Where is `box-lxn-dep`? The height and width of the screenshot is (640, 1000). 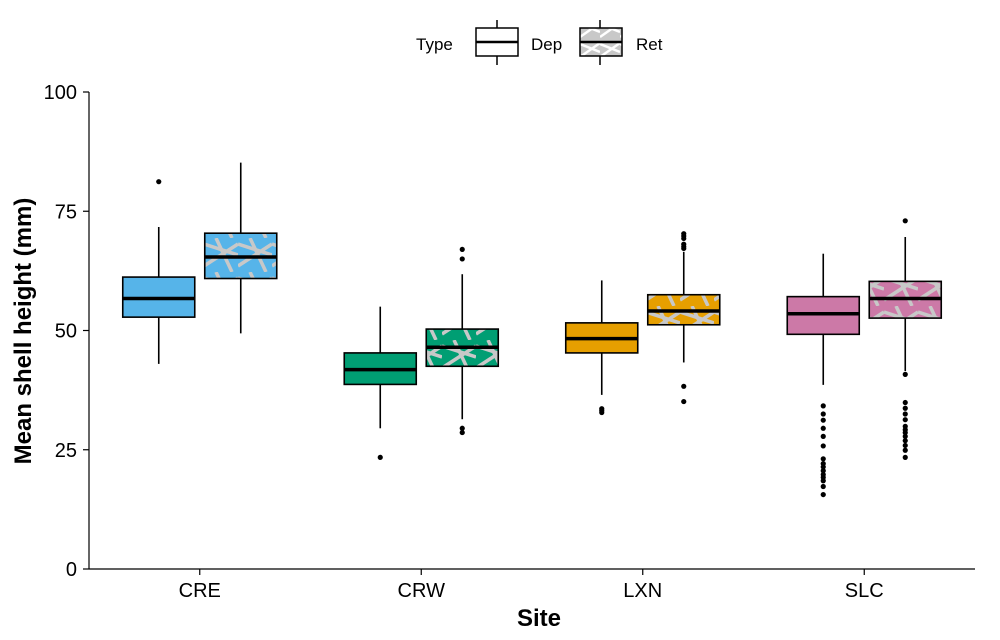
box-lxn-dep is located at coordinates (601, 348).